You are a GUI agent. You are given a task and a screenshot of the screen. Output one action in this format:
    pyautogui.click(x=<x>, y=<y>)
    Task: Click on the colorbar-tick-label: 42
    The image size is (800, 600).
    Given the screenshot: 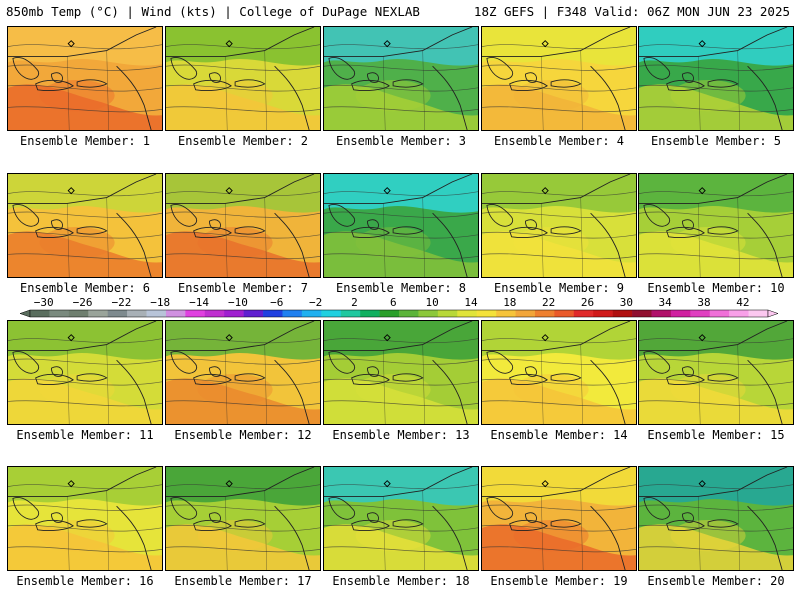 What is the action you would take?
    pyautogui.click(x=742, y=302)
    